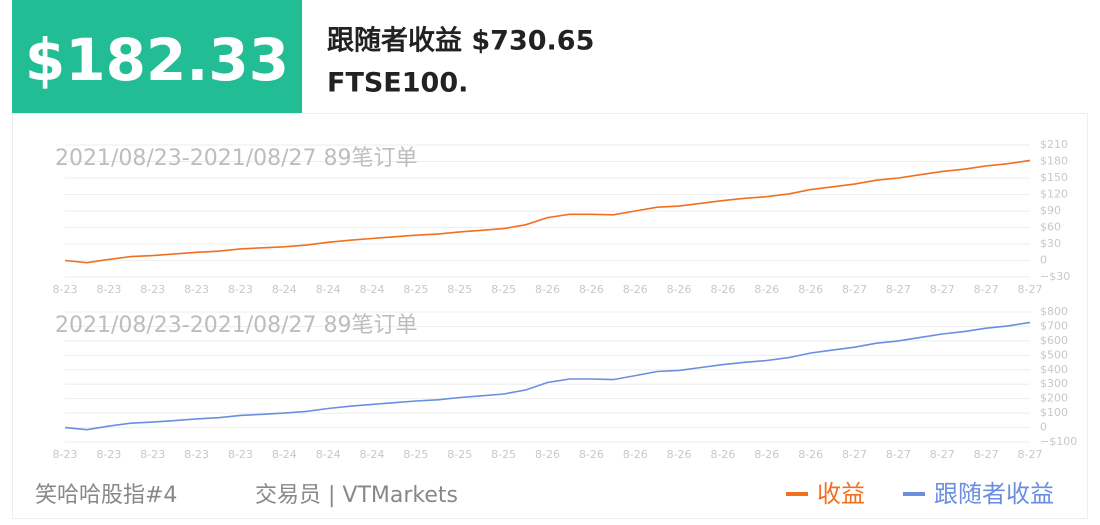 The image size is (1100, 525). What do you see at coordinates (1054, 412) in the screenshot?
I see `y-tick-label: $100` at bounding box center [1054, 412].